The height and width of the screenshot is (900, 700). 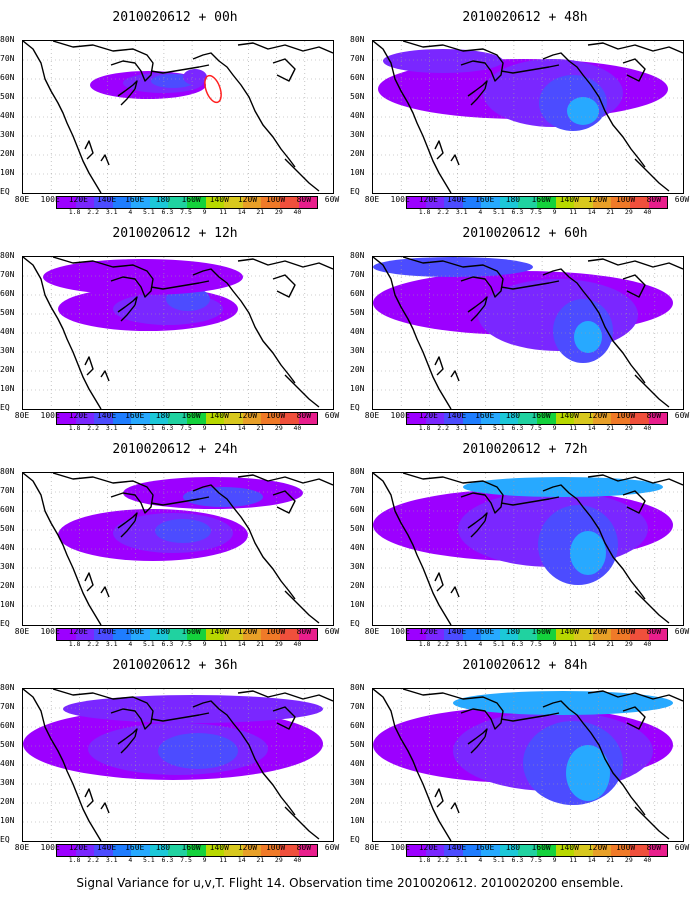 What do you see at coordinates (456, 199) in the screenshot?
I see `lon-label: 140E` at bounding box center [456, 199].